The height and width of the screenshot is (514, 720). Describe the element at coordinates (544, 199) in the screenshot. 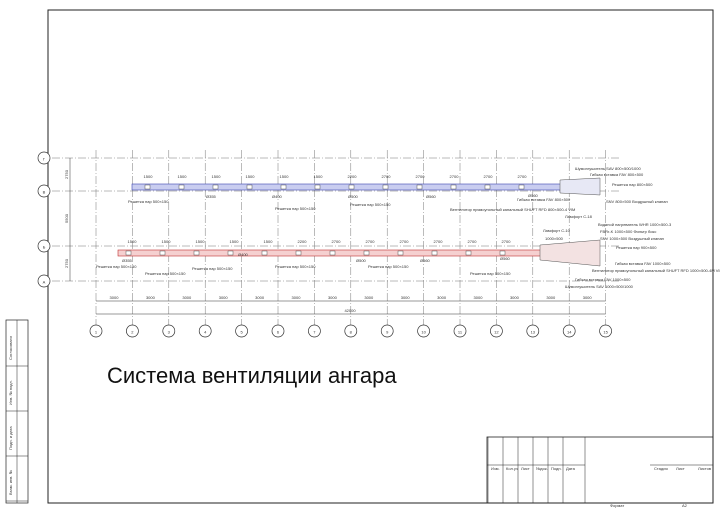

I see `annotation: Гибкая вставка FAV 800×500` at that location.